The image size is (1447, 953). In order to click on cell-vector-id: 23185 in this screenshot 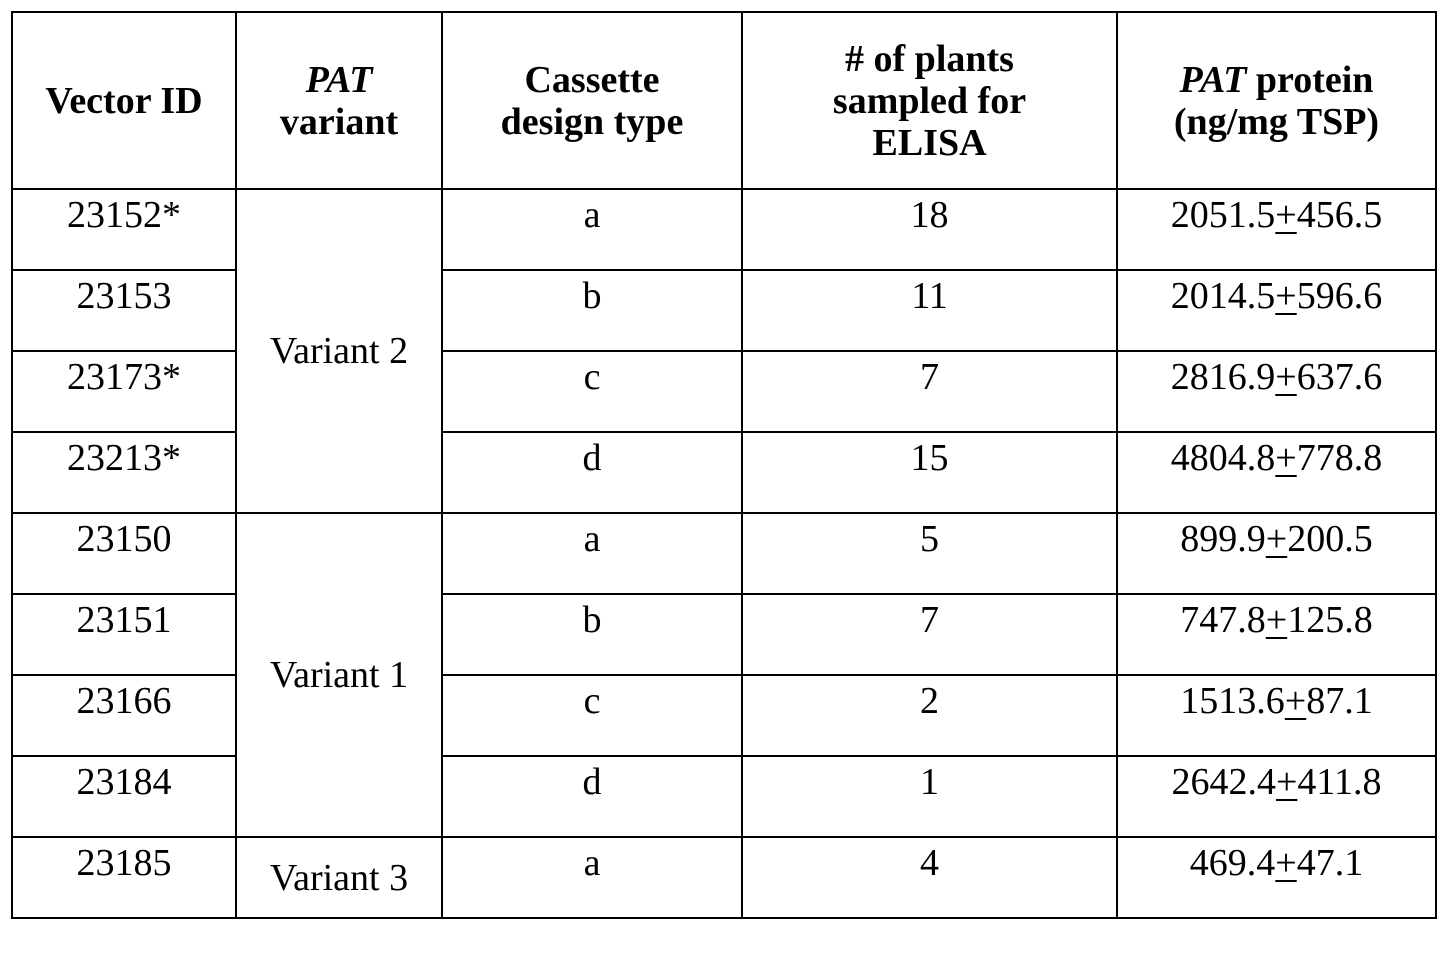, I will do `click(124, 877)`.